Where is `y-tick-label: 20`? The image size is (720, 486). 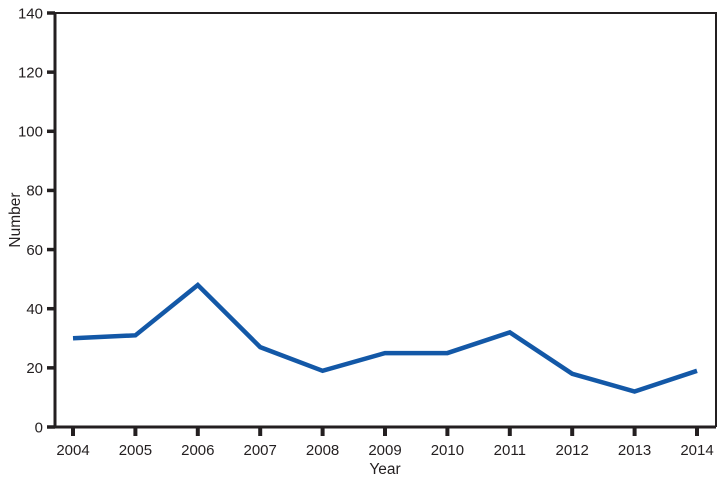
y-tick-label: 20 is located at coordinates (34, 368).